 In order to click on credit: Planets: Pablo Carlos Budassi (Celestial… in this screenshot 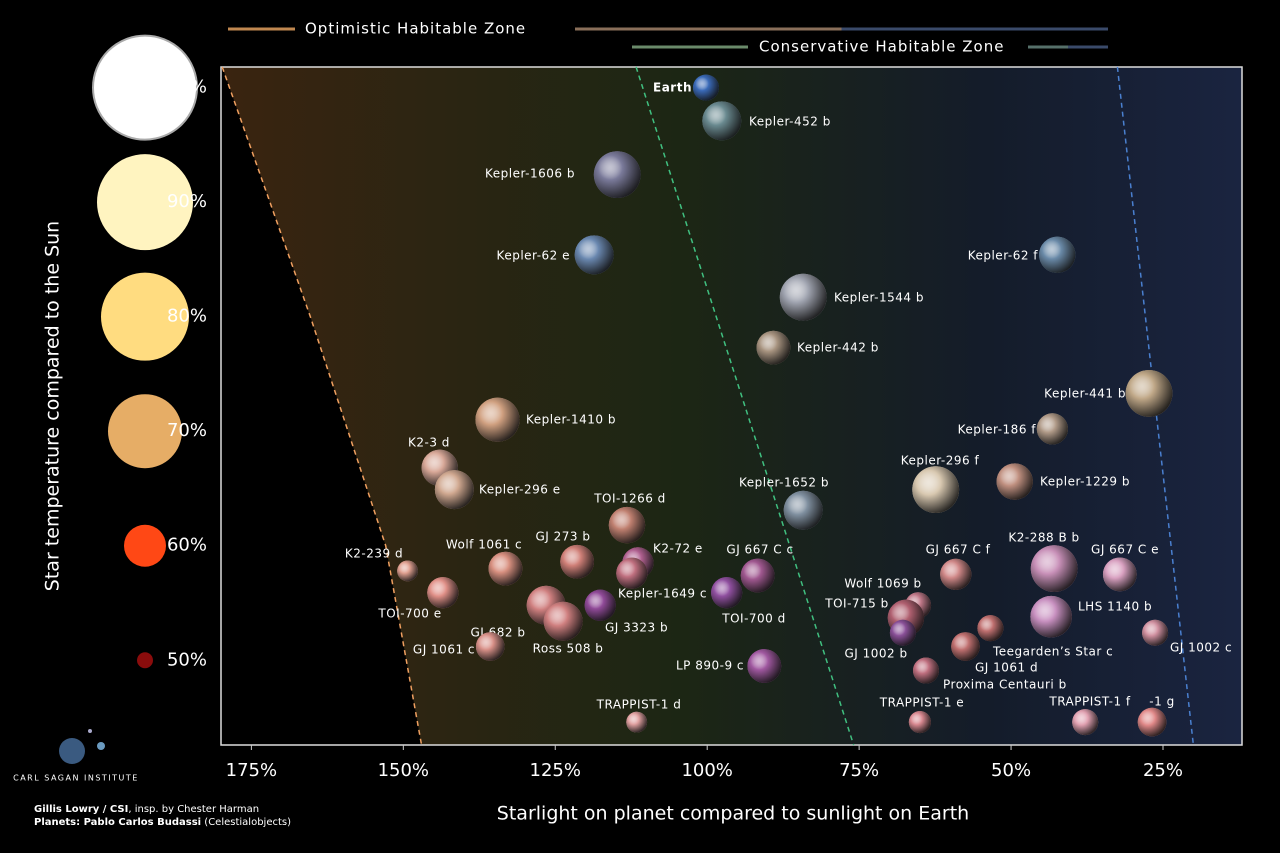, I will do `click(162, 822)`.